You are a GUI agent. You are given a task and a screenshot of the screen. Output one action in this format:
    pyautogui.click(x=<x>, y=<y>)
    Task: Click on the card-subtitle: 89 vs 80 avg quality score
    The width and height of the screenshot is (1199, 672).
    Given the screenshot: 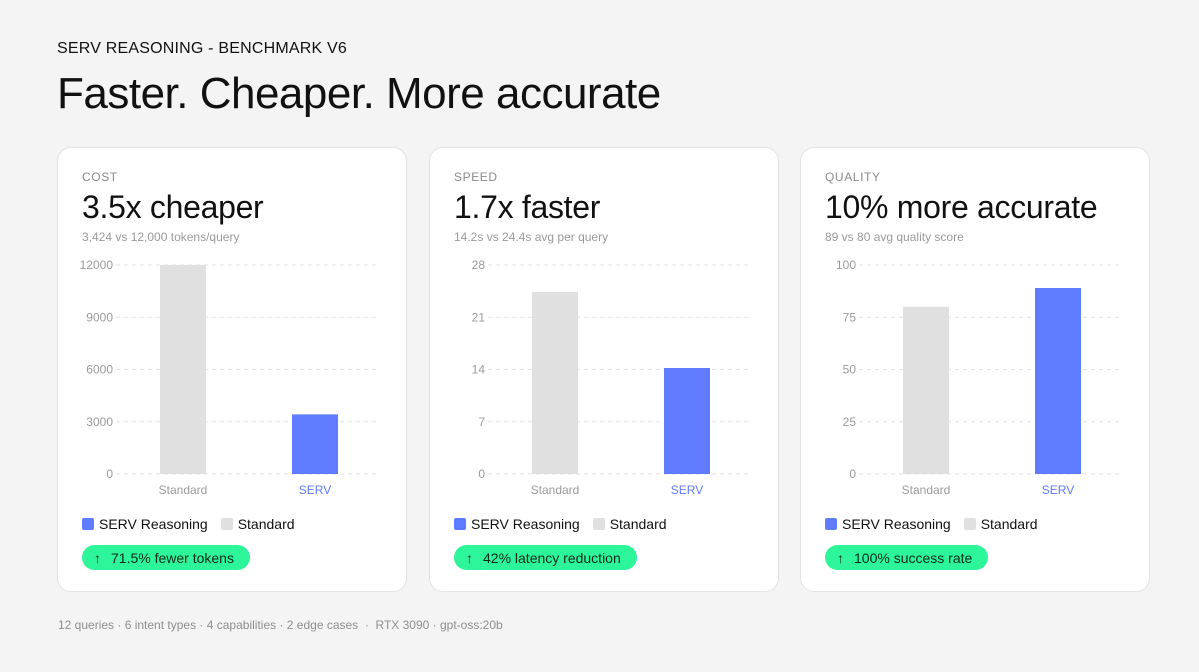 What is the action you would take?
    pyautogui.click(x=894, y=237)
    